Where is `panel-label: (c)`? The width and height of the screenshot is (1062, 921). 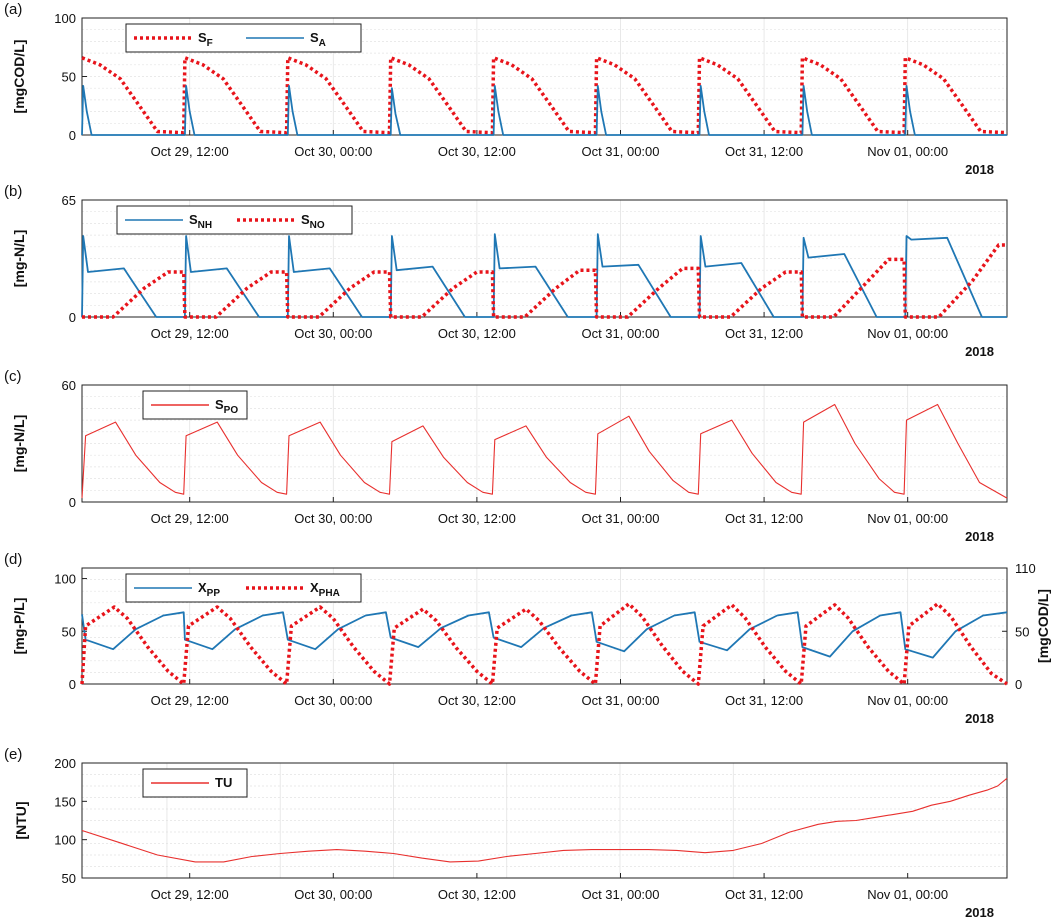
panel-label: (c) is located at coordinates (13, 376).